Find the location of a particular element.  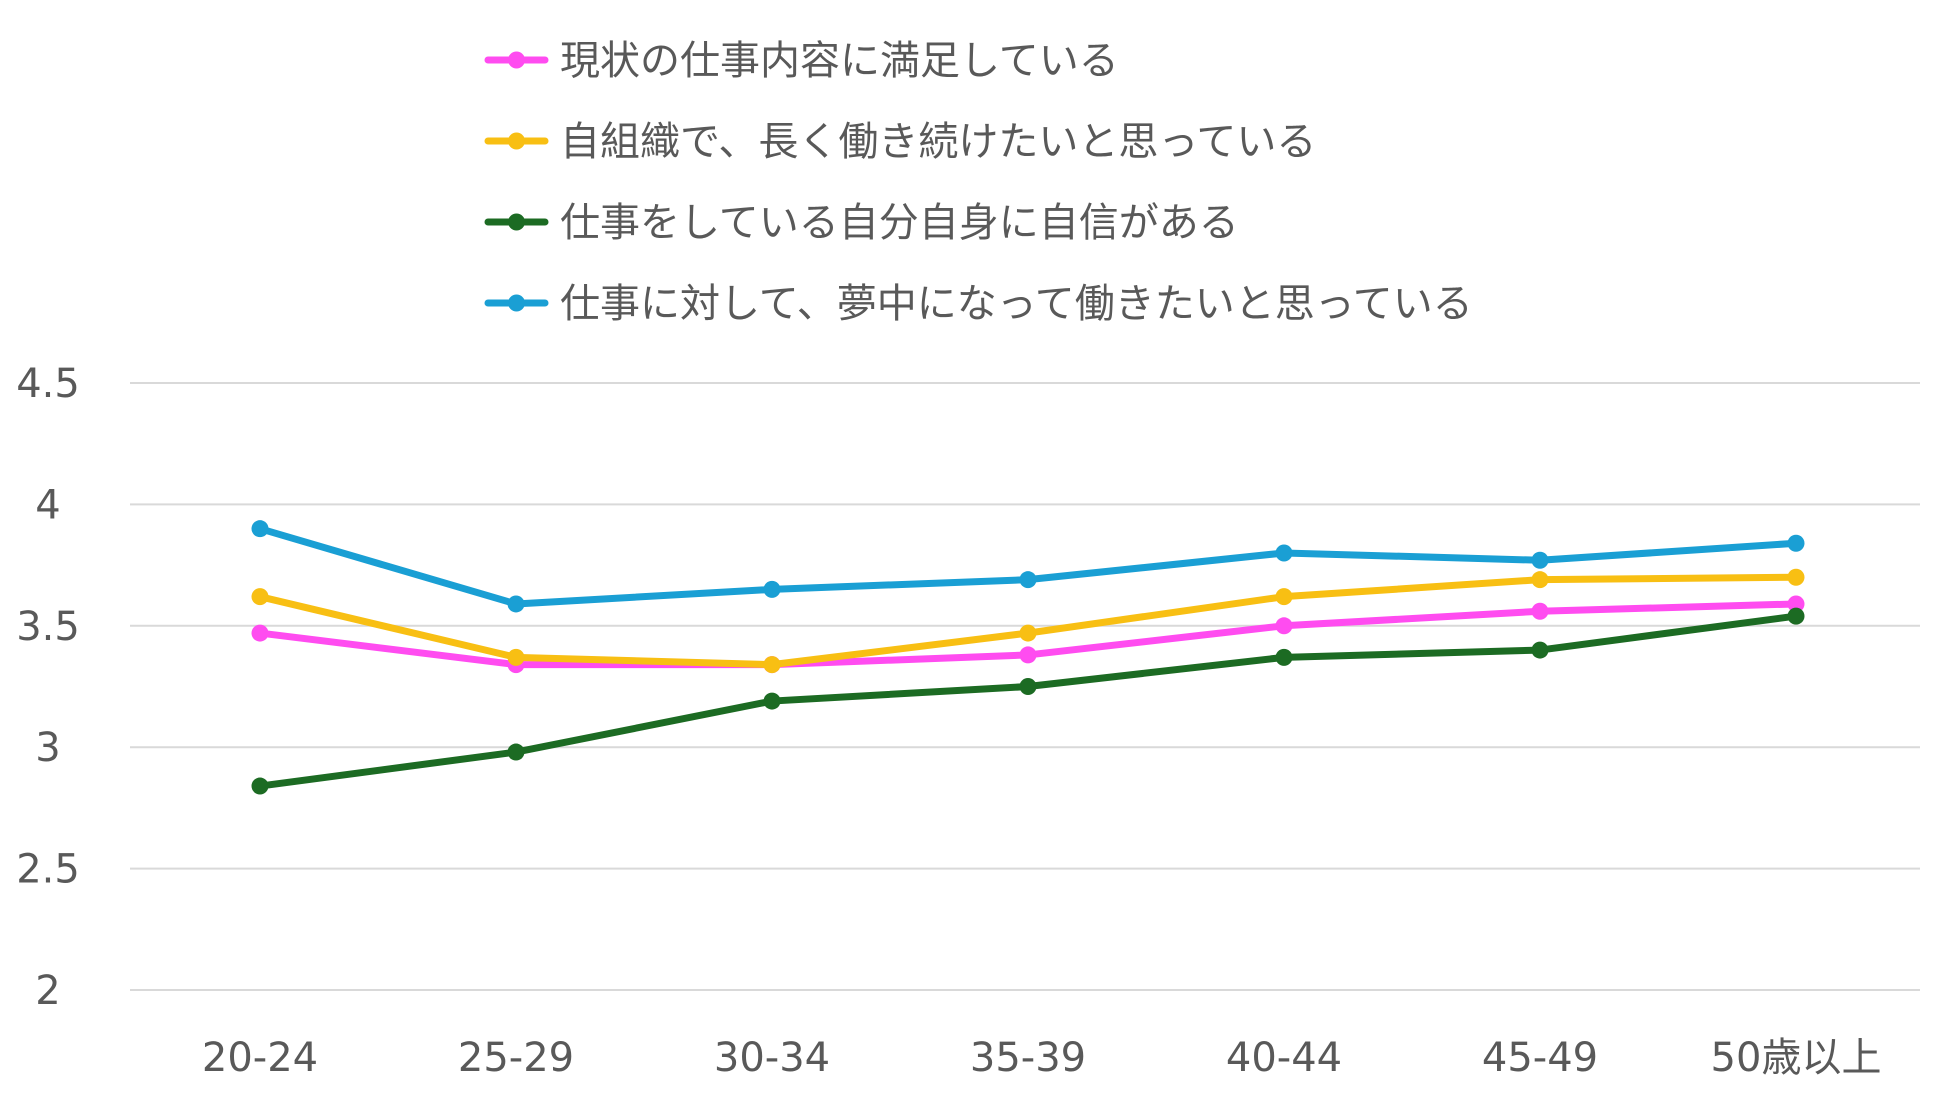

x-tick-label: 25-29 is located at coordinates (516, 1058).